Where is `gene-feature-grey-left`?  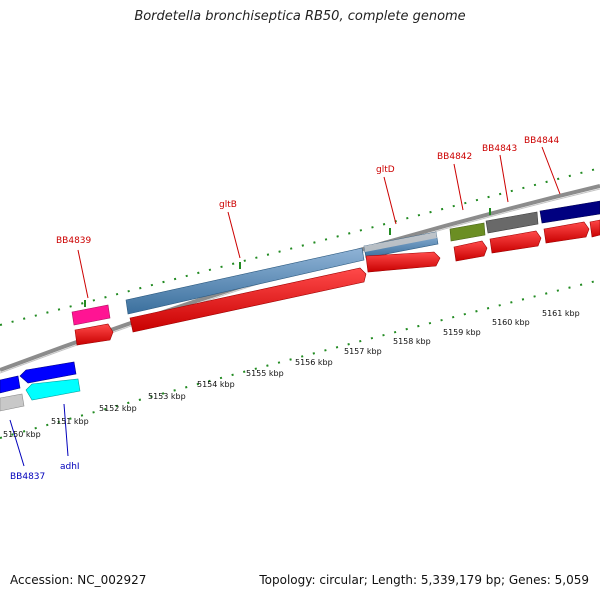
gene-feature-grey-left is located at coordinates (12, 402).